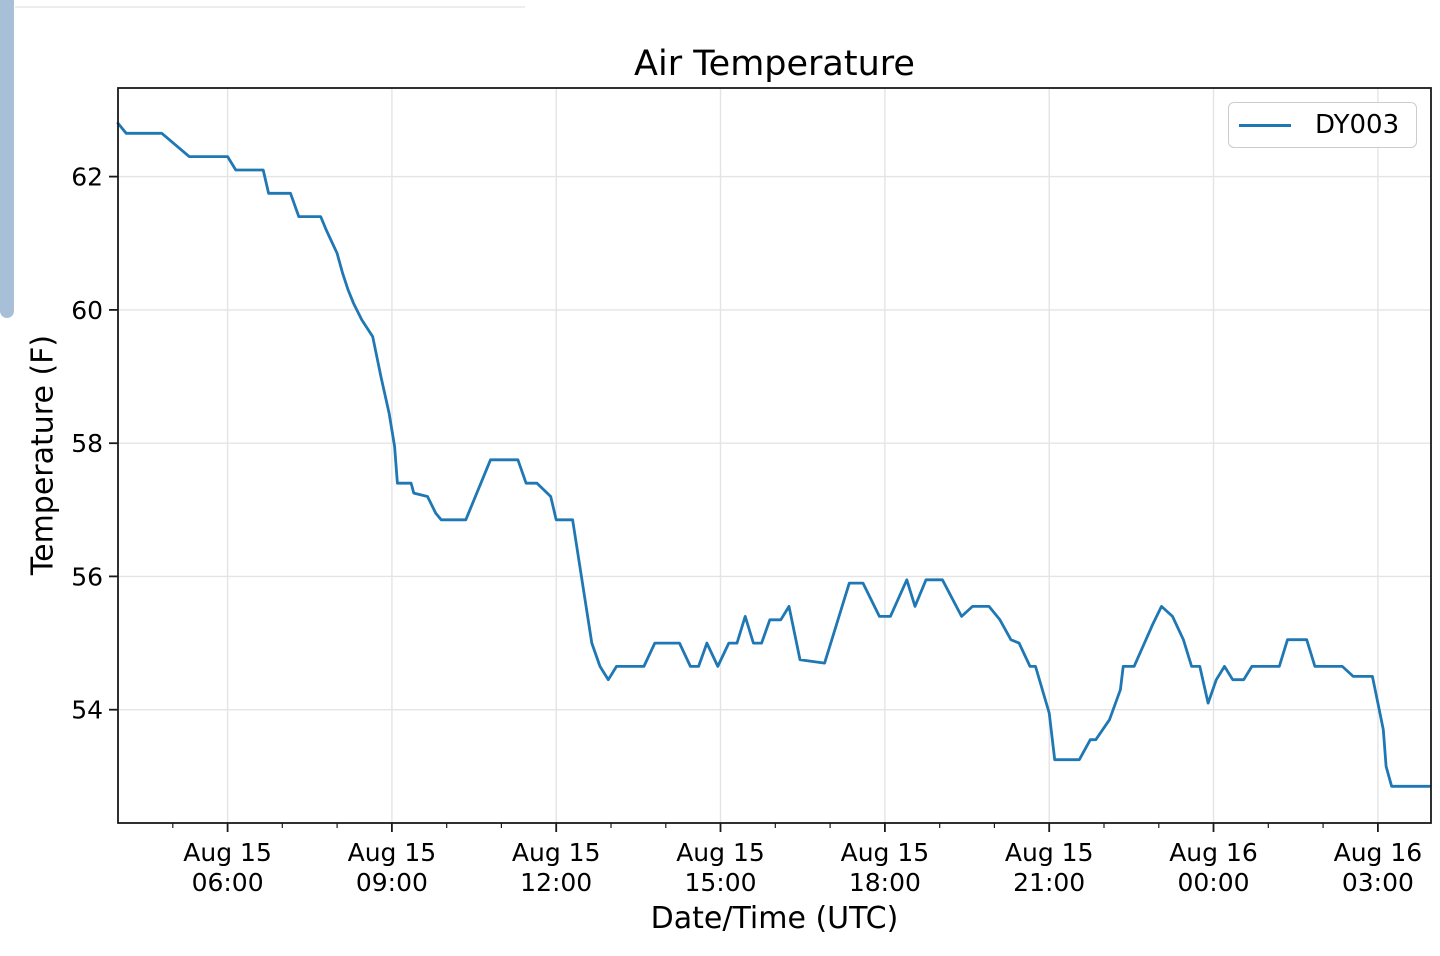 The image size is (1440, 956). Describe the element at coordinates (87, 177) in the screenshot. I see `y-tick-label: 62` at that location.